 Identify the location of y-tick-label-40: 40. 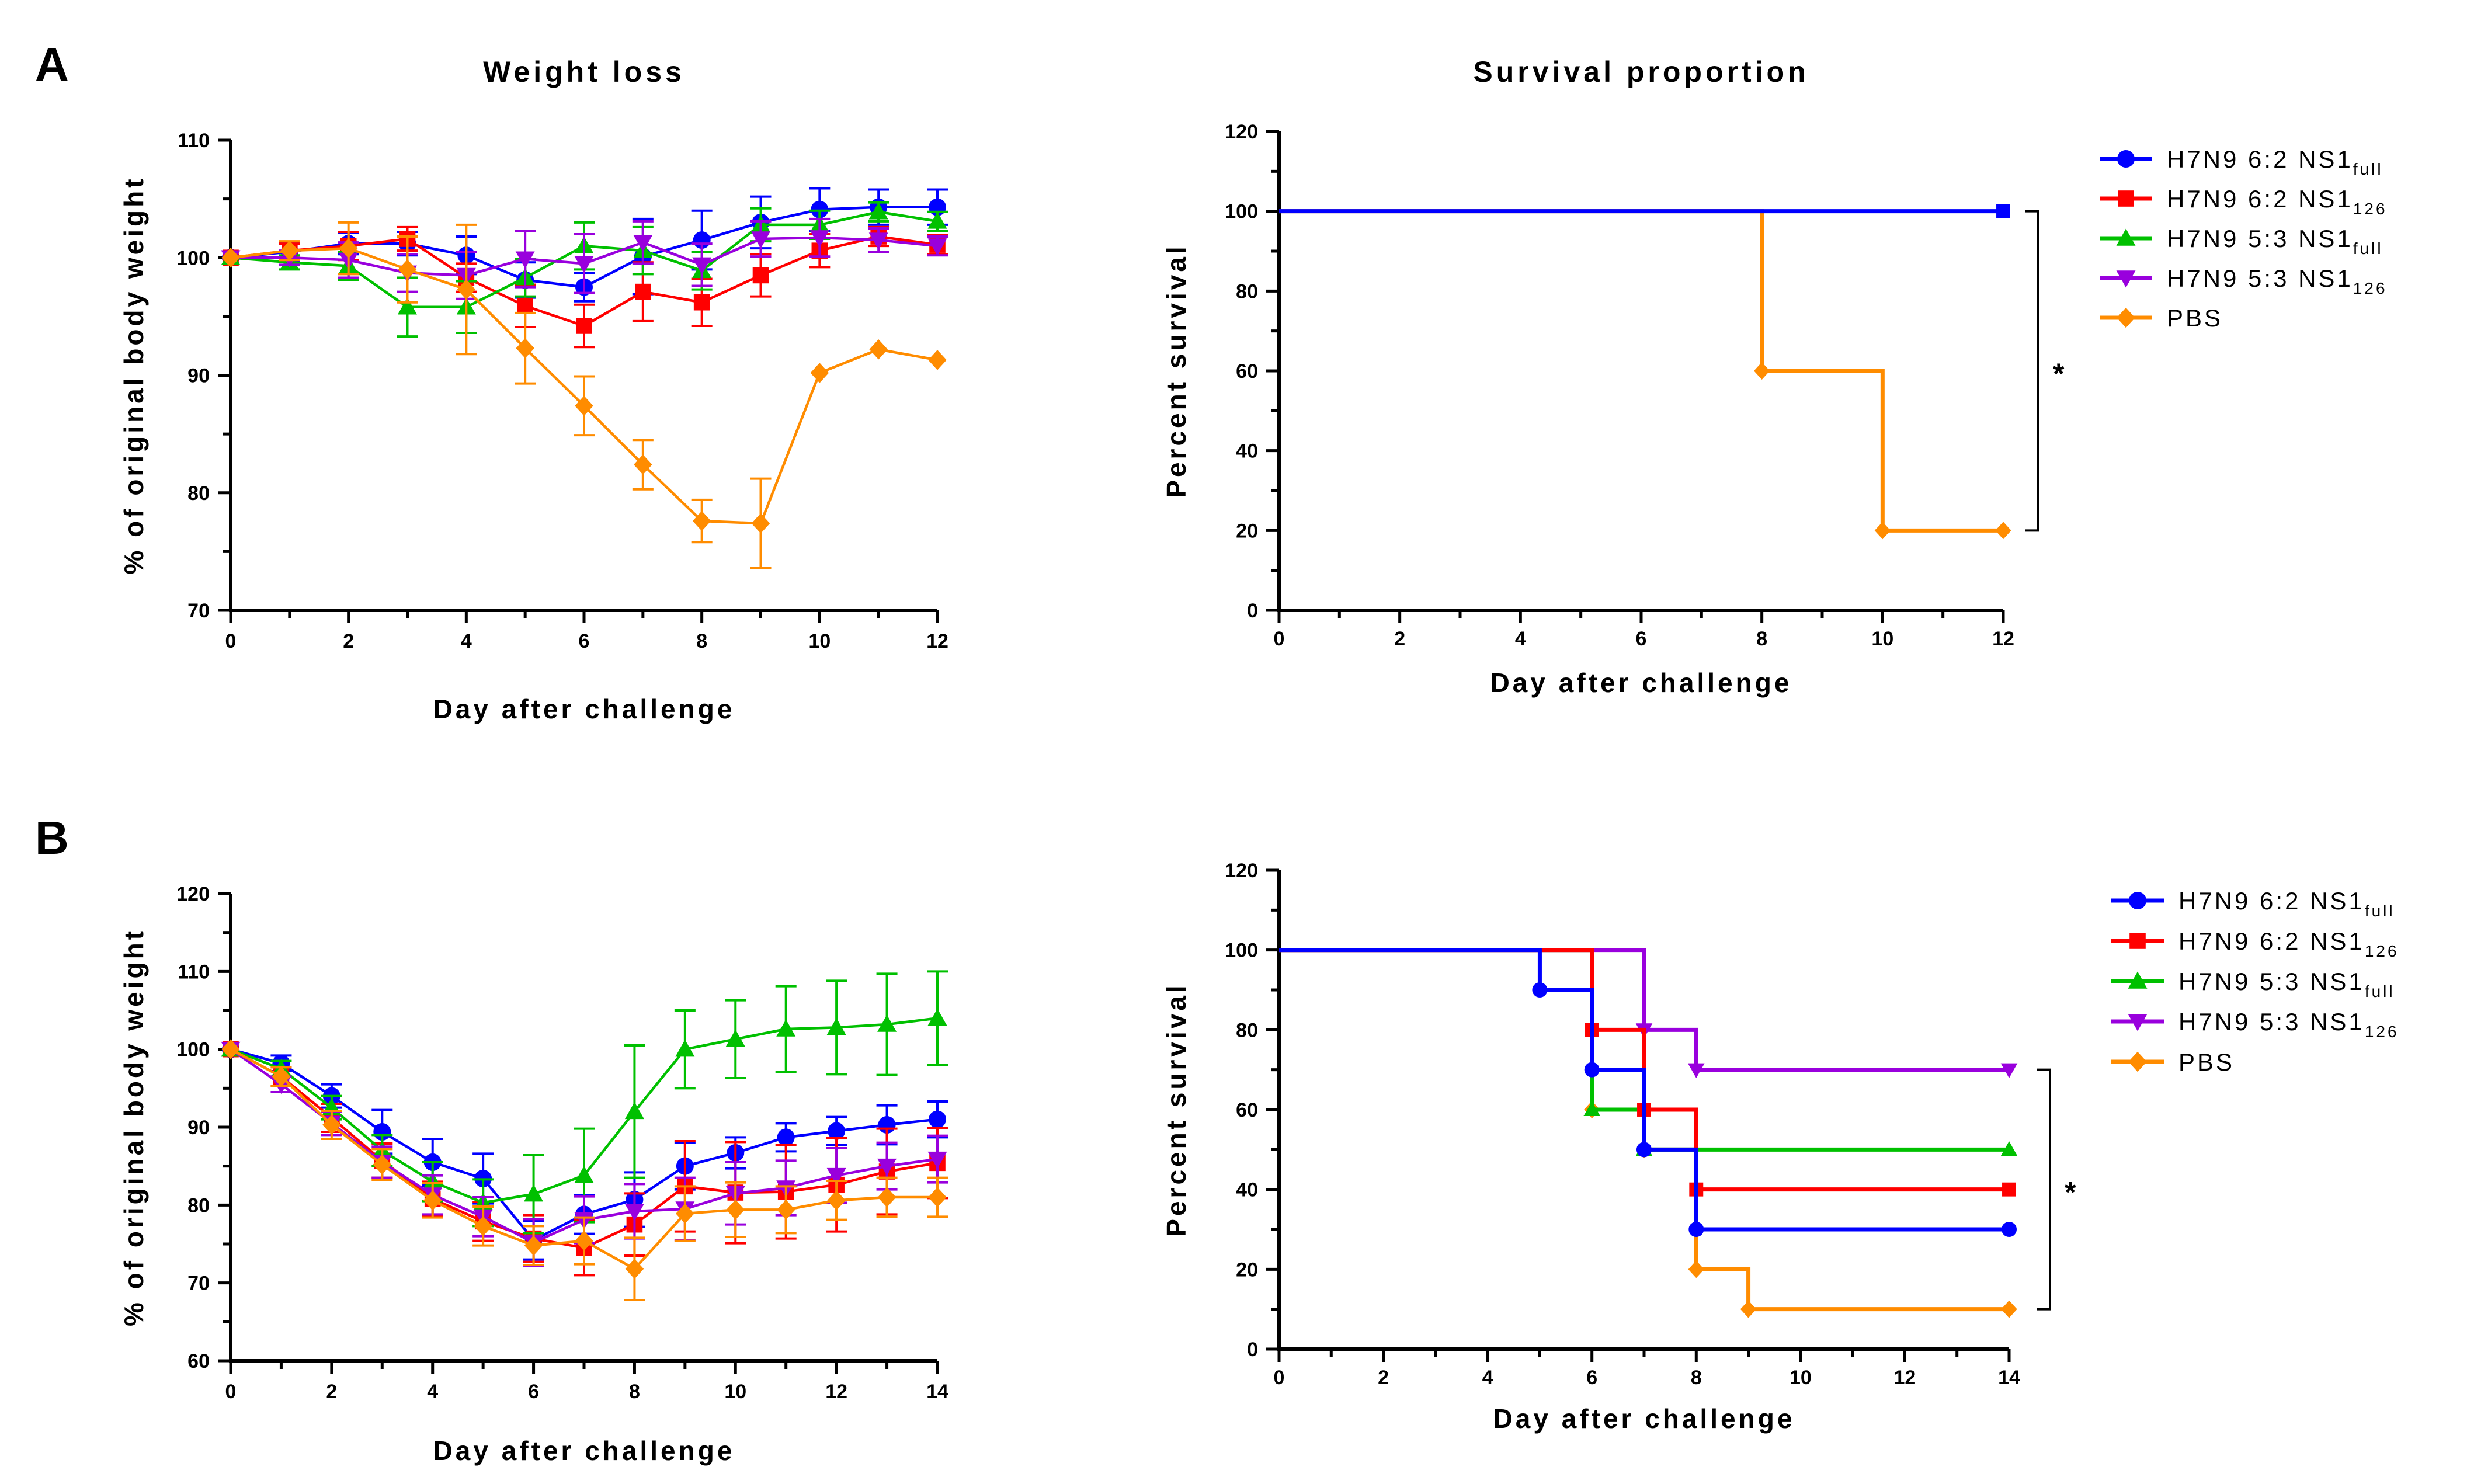
(1247, 451).